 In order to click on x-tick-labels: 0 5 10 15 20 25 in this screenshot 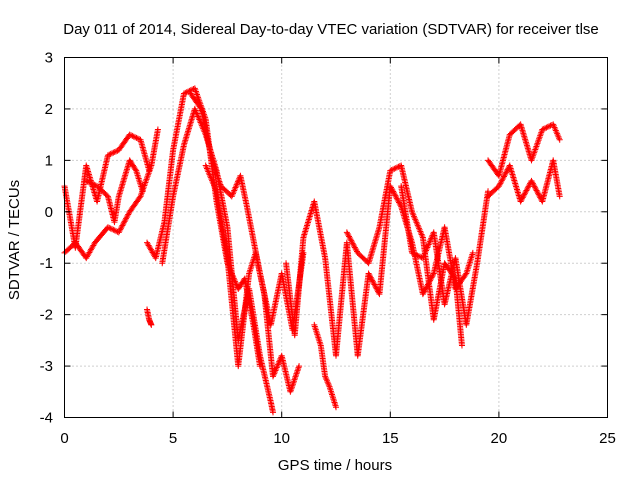, I will do `click(338, 438)`.